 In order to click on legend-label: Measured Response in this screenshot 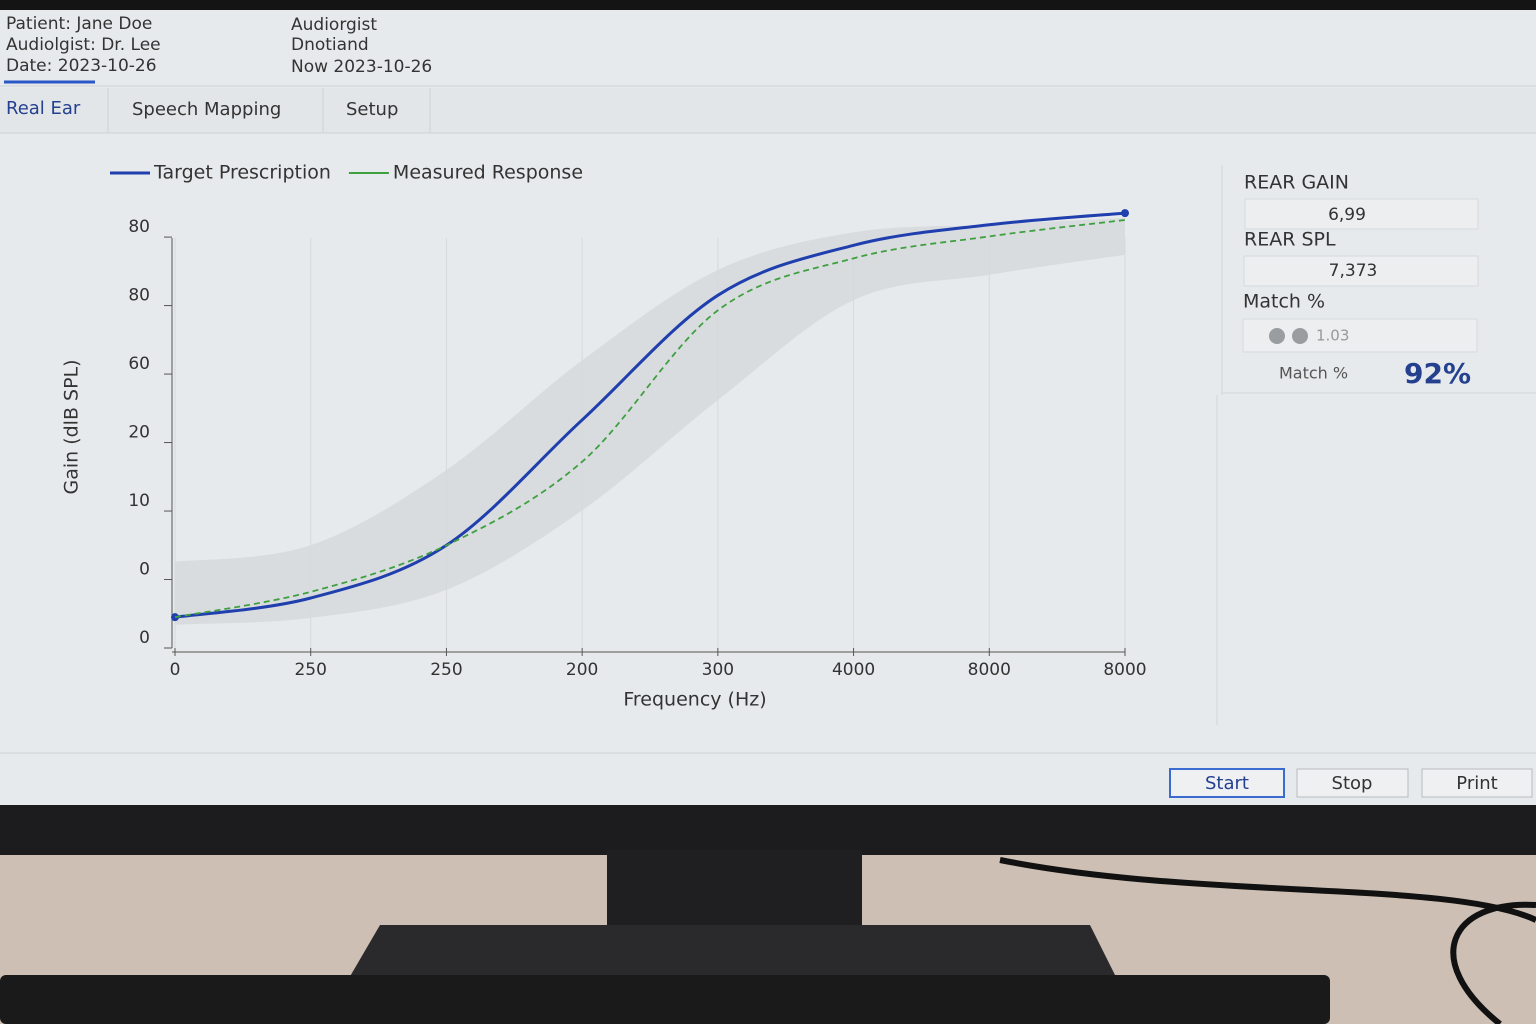, I will do `click(488, 173)`.